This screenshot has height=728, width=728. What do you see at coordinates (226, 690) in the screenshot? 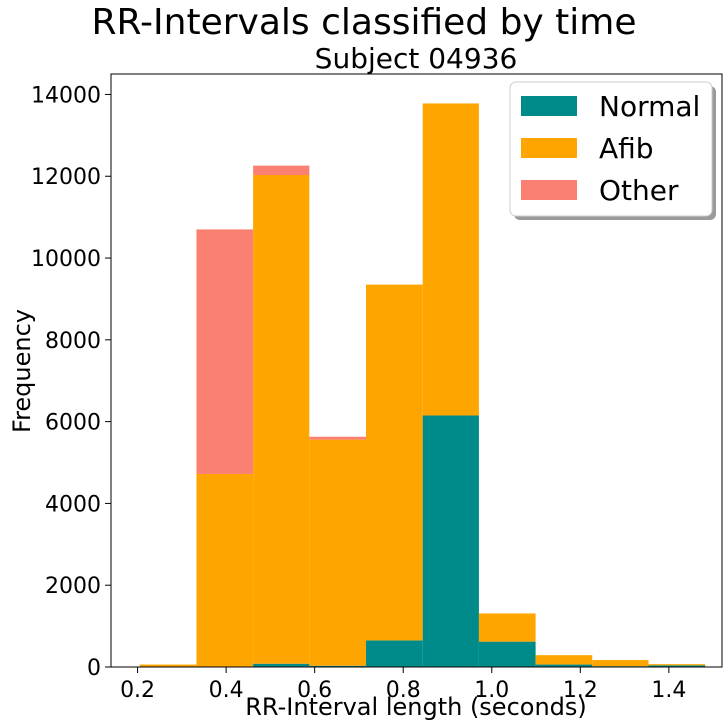
I see `x-tick-label: 0.4` at bounding box center [226, 690].